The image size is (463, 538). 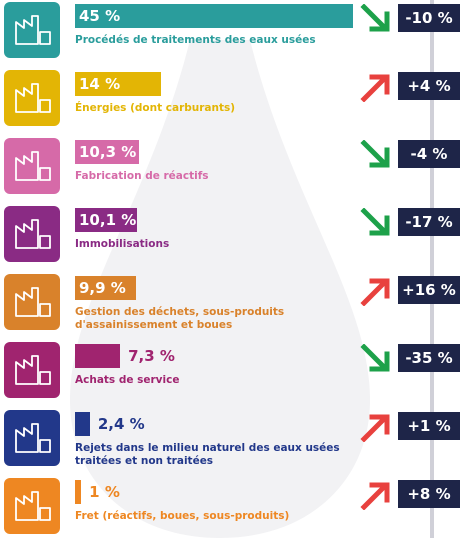 What do you see at coordinates (429, 494) in the screenshot?
I see `change-label: +8 %` at bounding box center [429, 494].